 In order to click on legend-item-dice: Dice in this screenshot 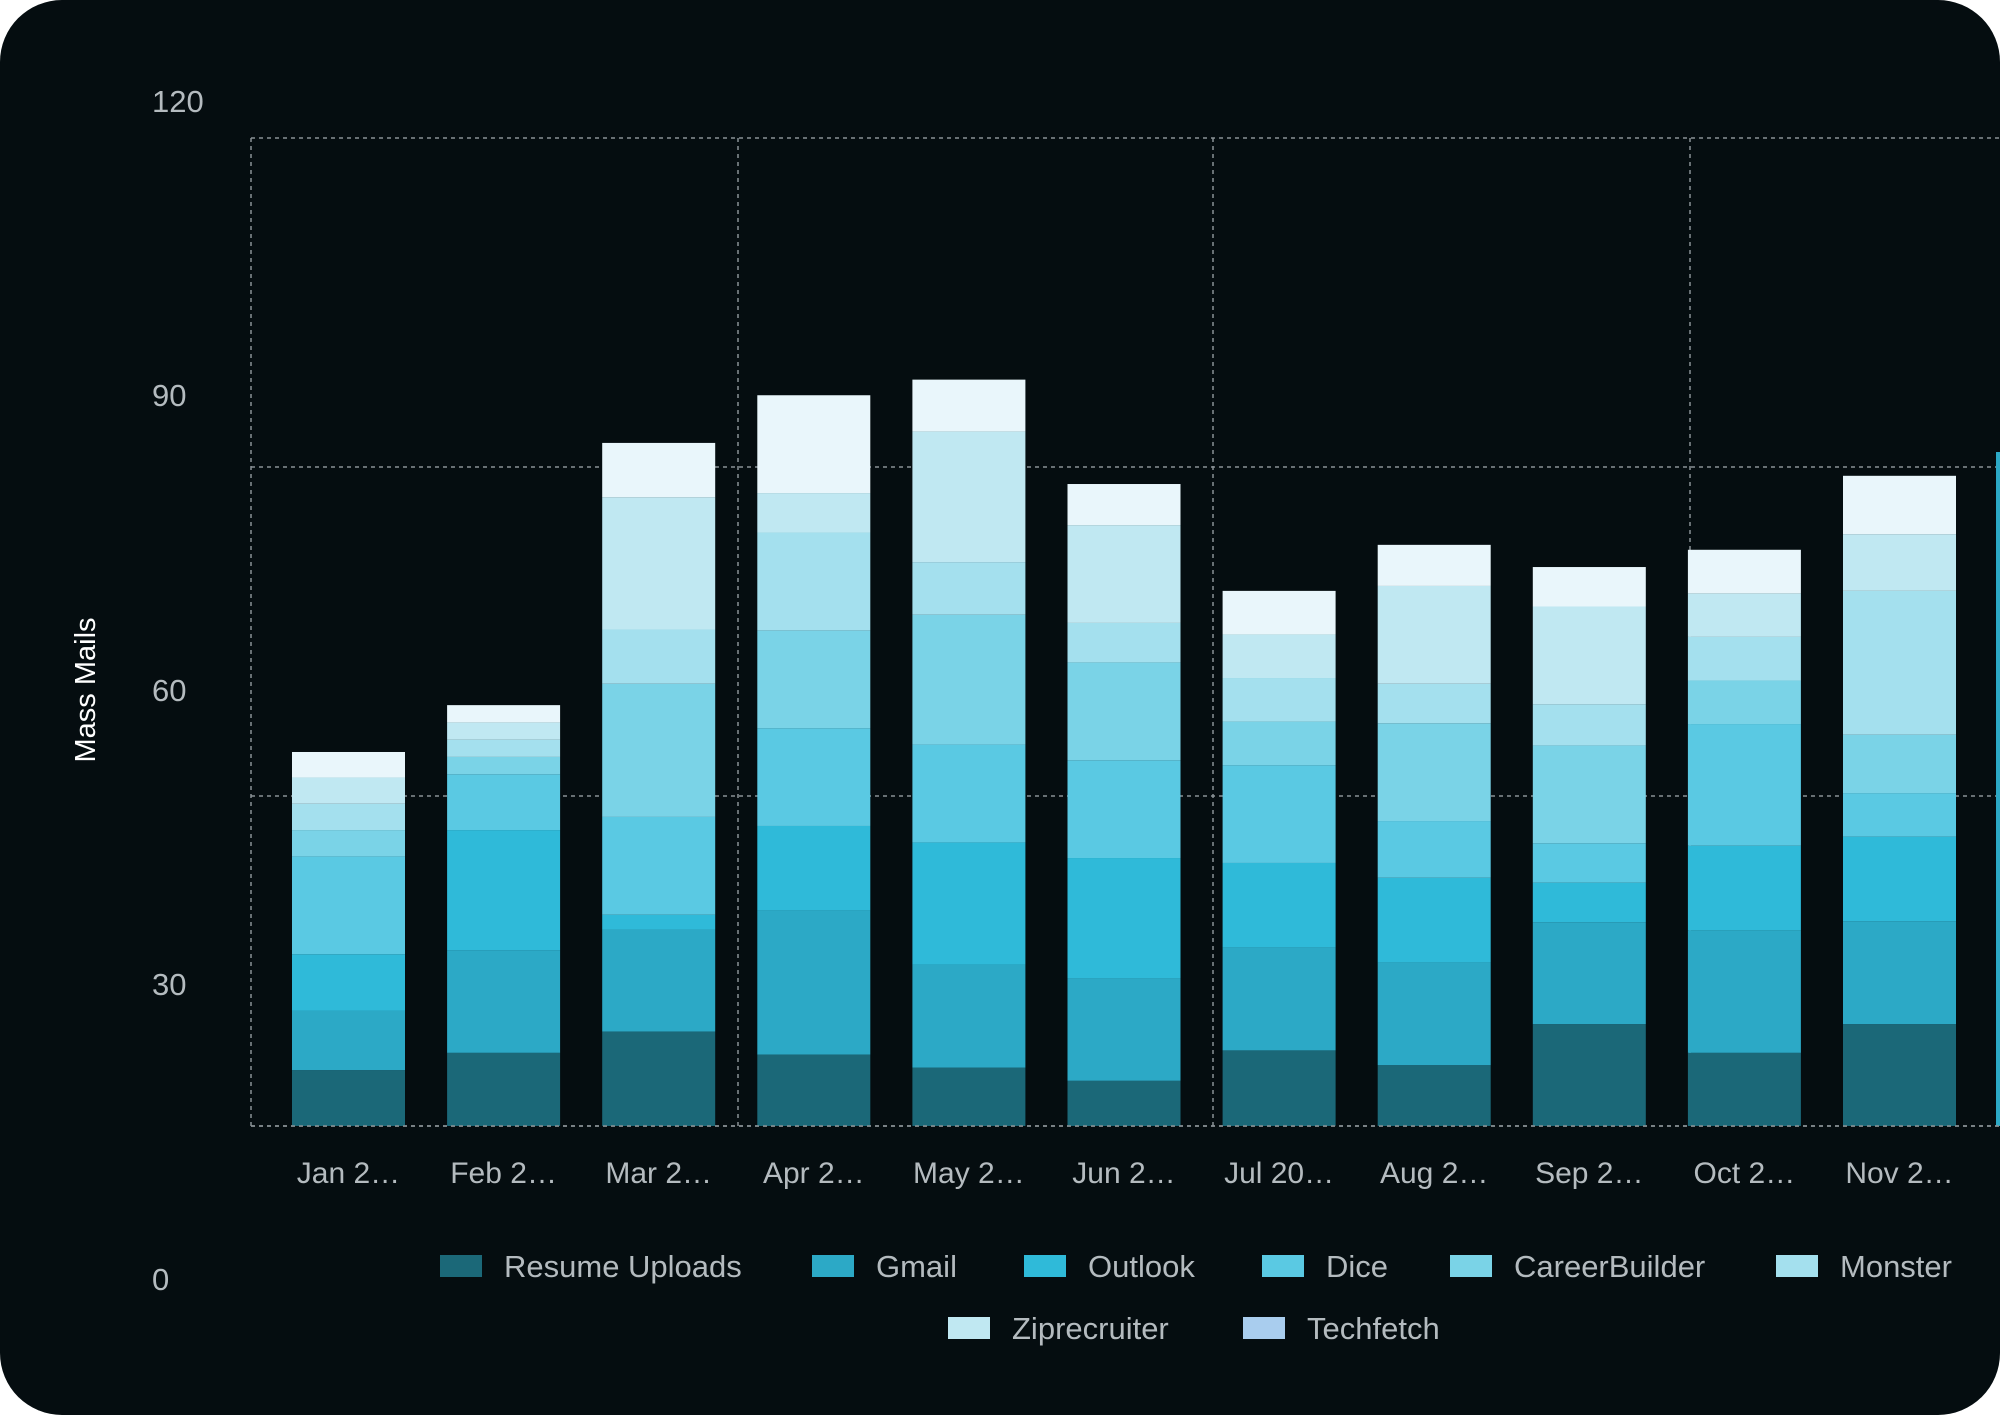, I will do `click(1325, 1266)`.